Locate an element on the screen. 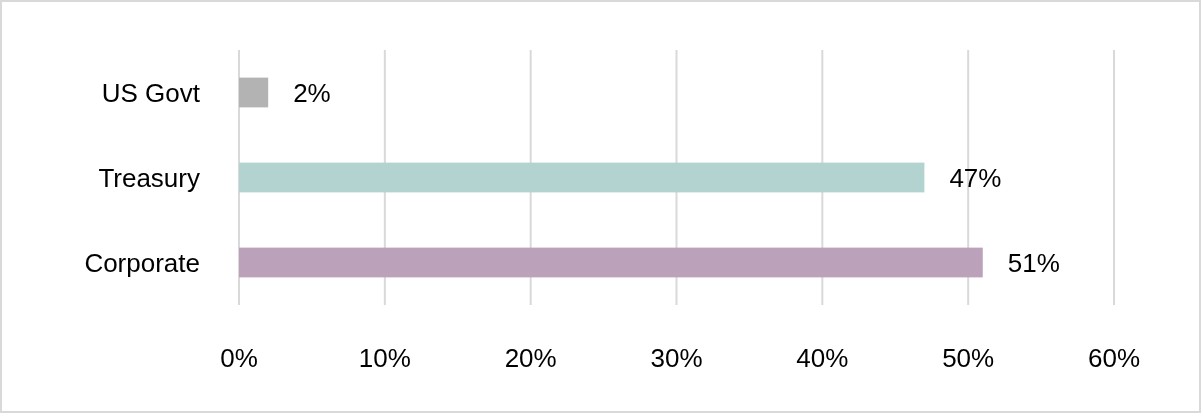  y-tick-label: Treasury is located at coordinates (149, 177).